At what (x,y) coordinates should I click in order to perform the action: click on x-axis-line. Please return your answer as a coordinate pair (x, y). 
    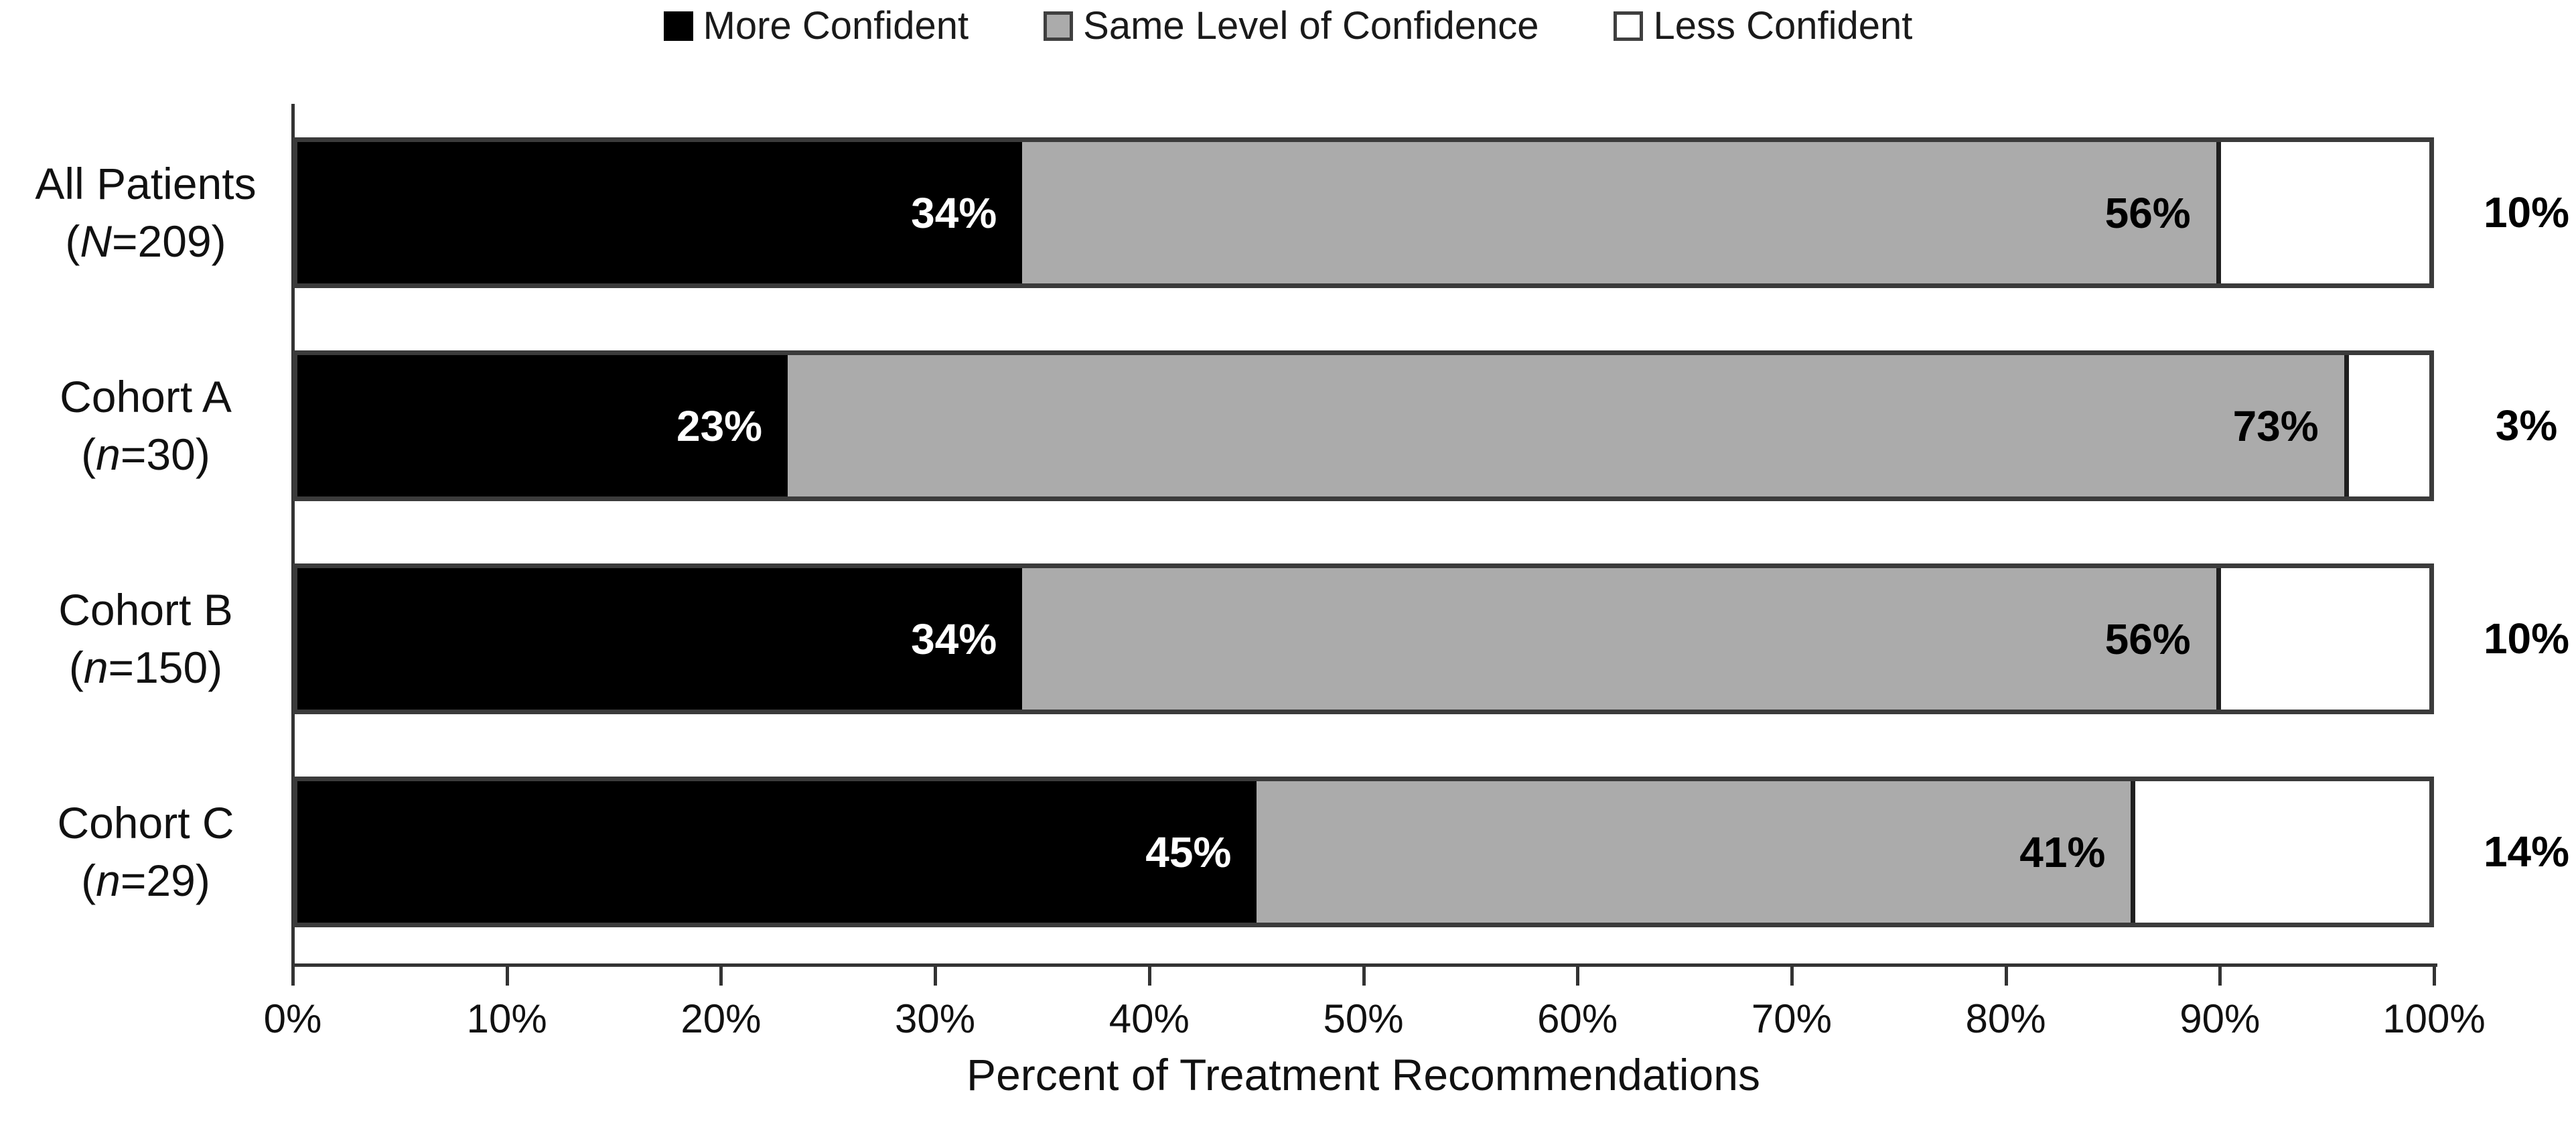
    Looking at the image, I should click on (1364, 965).